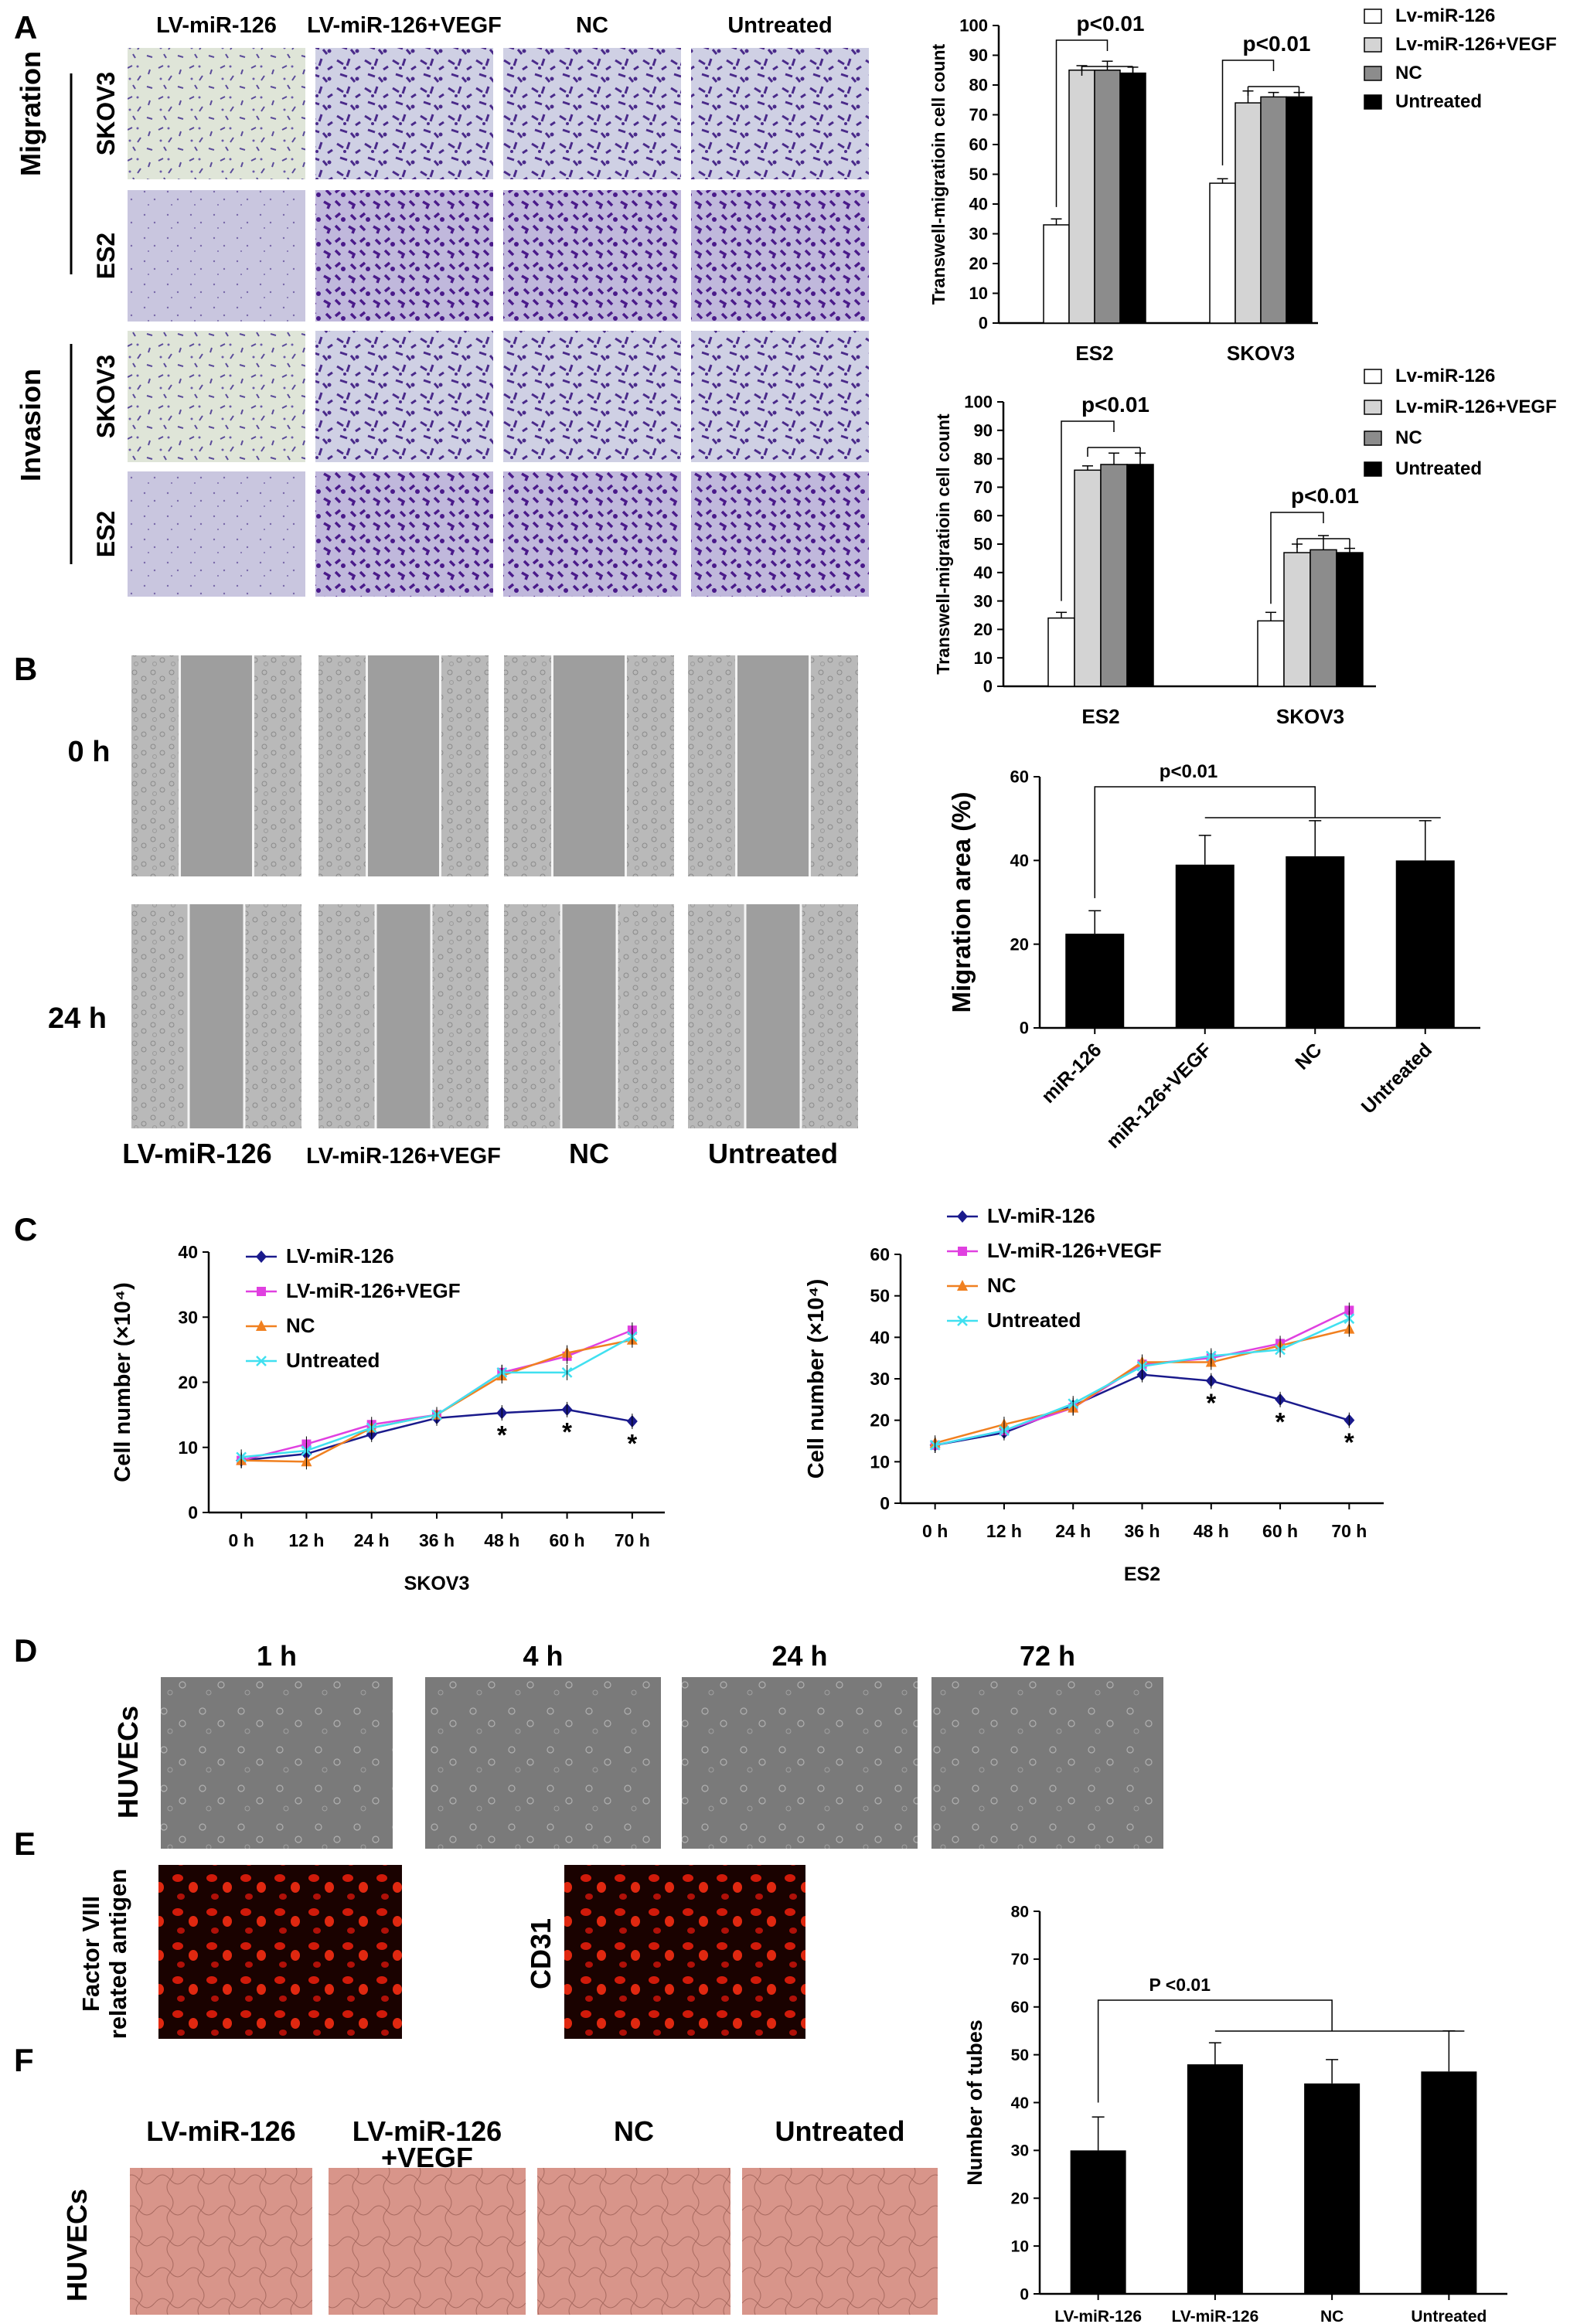  Describe the element at coordinates (973, 26) in the screenshot. I see `y-tick-label: 100` at that location.